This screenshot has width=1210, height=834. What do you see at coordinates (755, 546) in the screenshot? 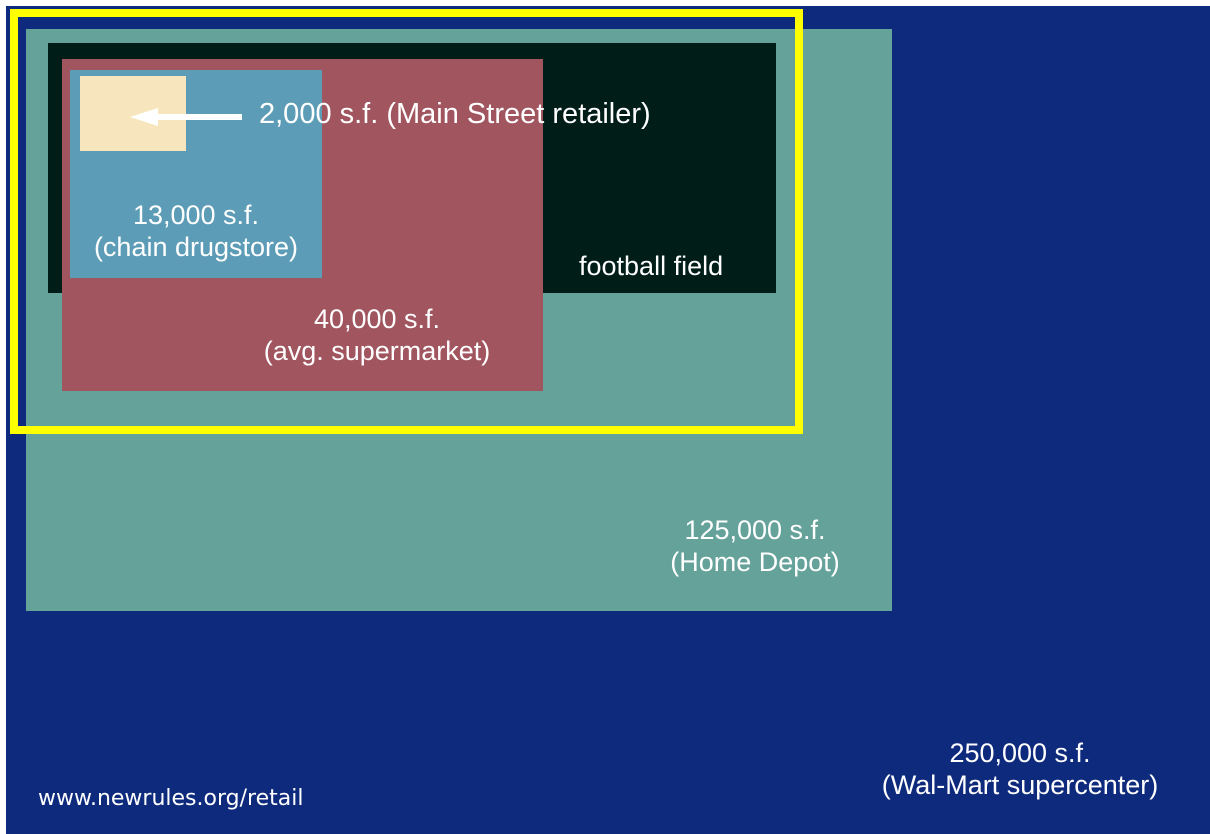
I see `home-depot-label: 125,000 s.f. (Home Depot)` at bounding box center [755, 546].